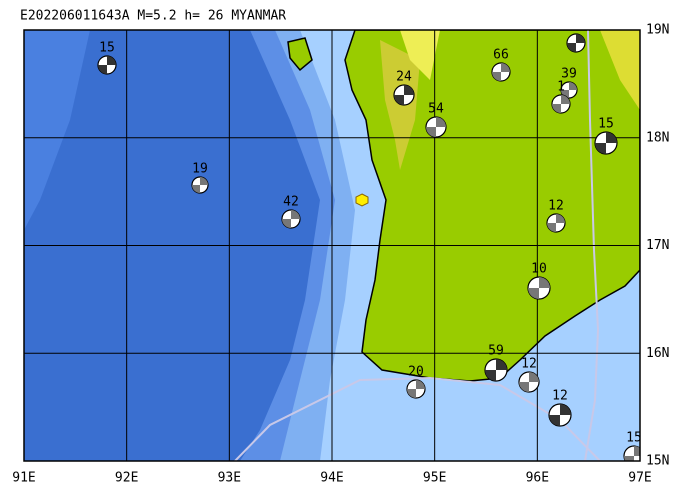  Describe the element at coordinates (23, 478) in the screenshot. I see `lon-label: 91E` at that location.